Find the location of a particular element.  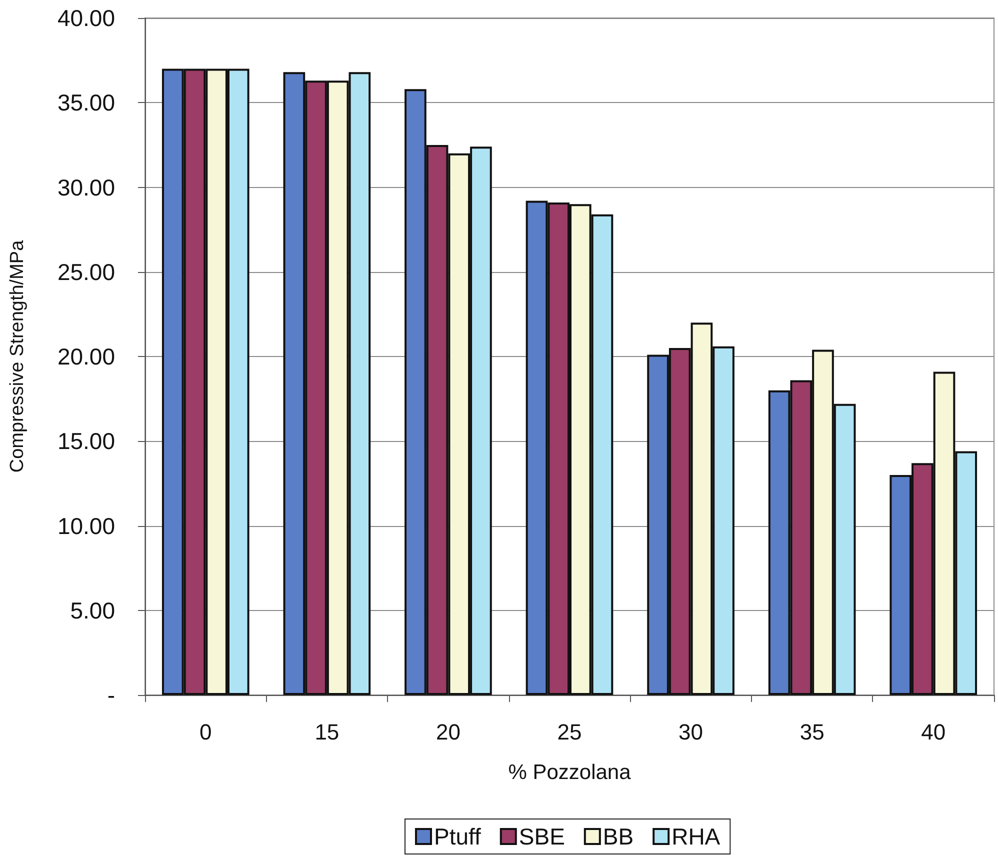

y-tick-label: 40.00 is located at coordinates (86, 18).